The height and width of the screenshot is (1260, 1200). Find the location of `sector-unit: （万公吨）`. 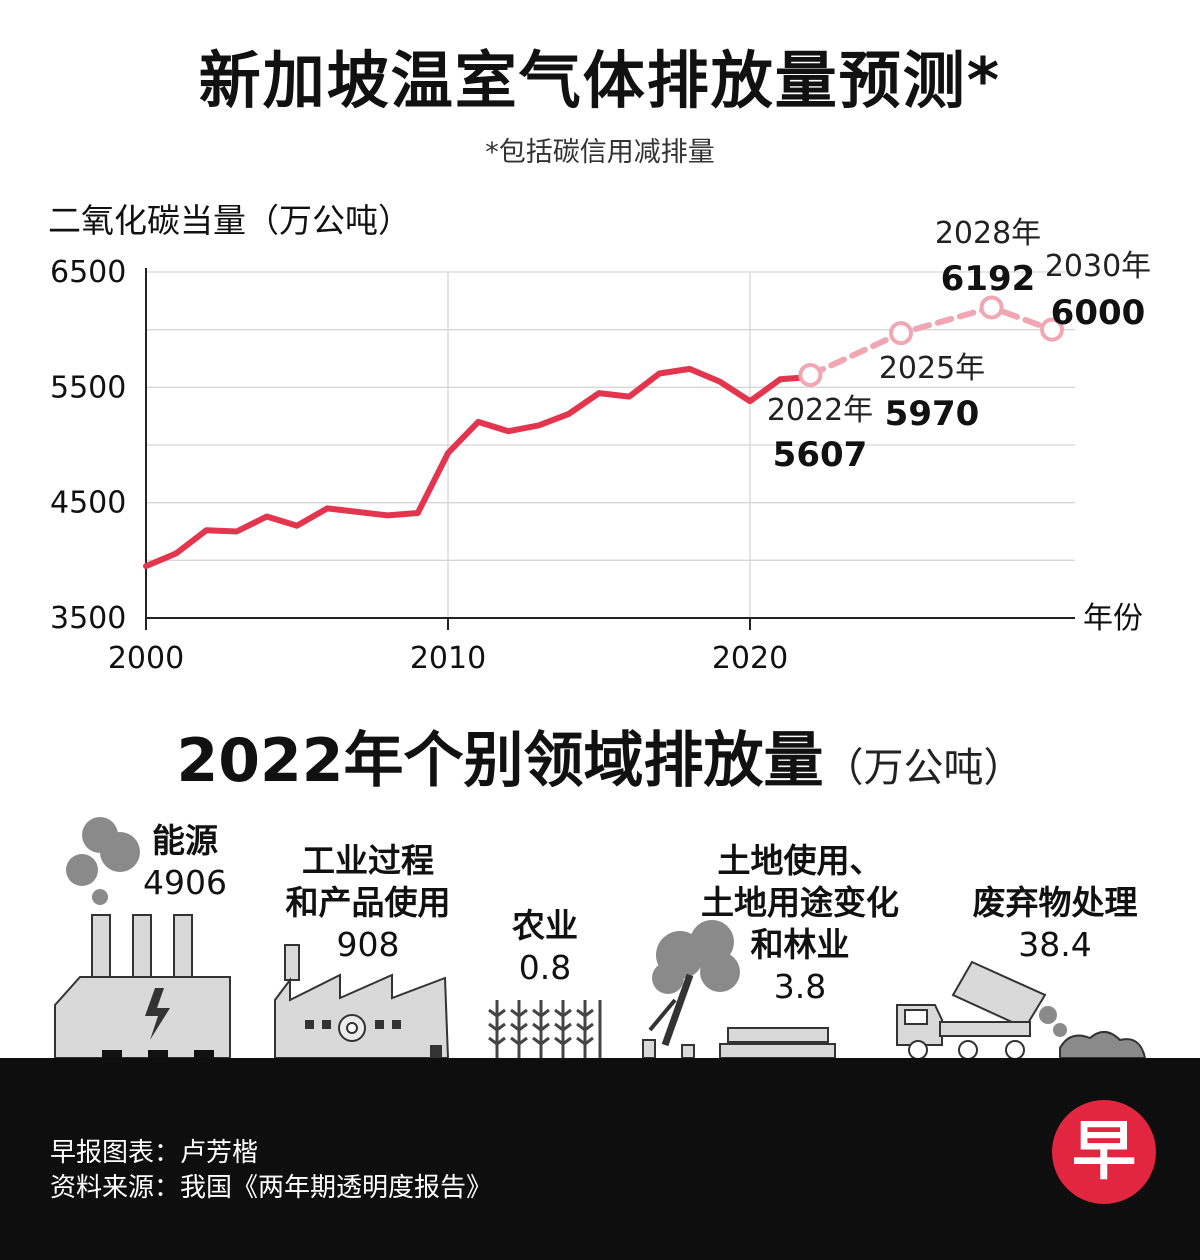

sector-unit: （万公吨） is located at coordinates (923, 768).